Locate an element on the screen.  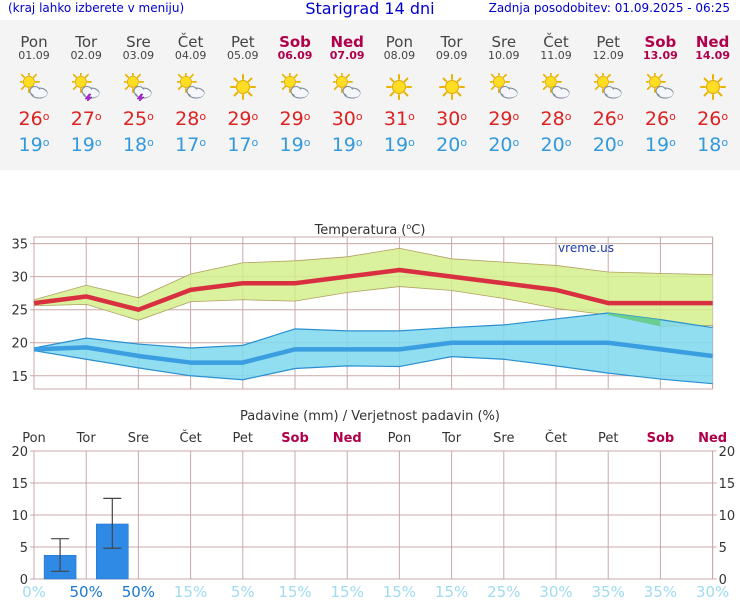
day-date: 02.09 is located at coordinates (86, 55).